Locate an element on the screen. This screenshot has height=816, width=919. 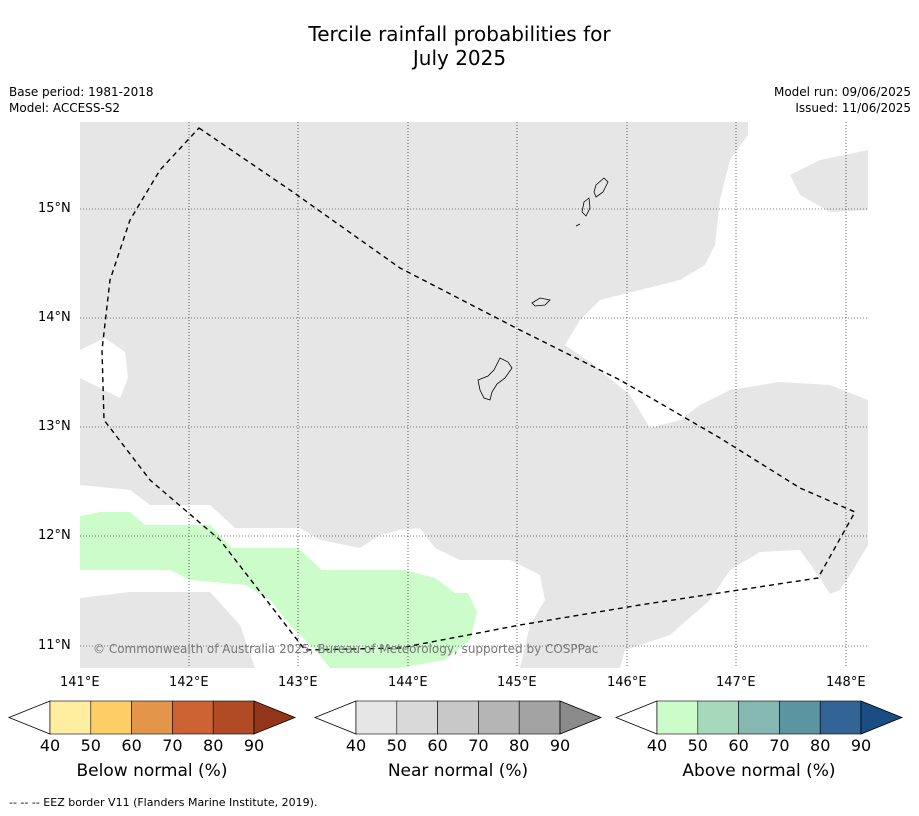
colorbar-below-tick: 50 is located at coordinates (91, 745).